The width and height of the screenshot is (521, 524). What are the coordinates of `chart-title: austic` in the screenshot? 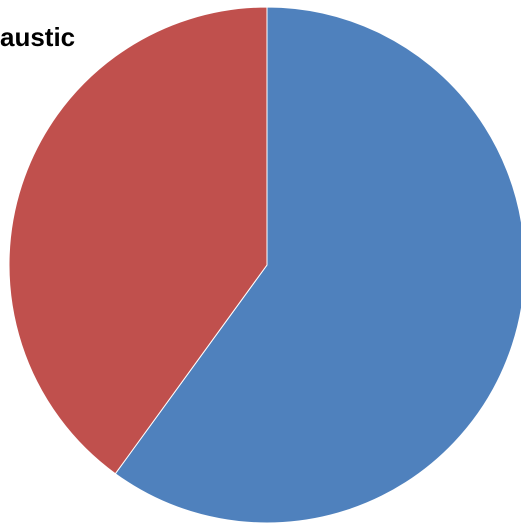 It's located at (37, 37).